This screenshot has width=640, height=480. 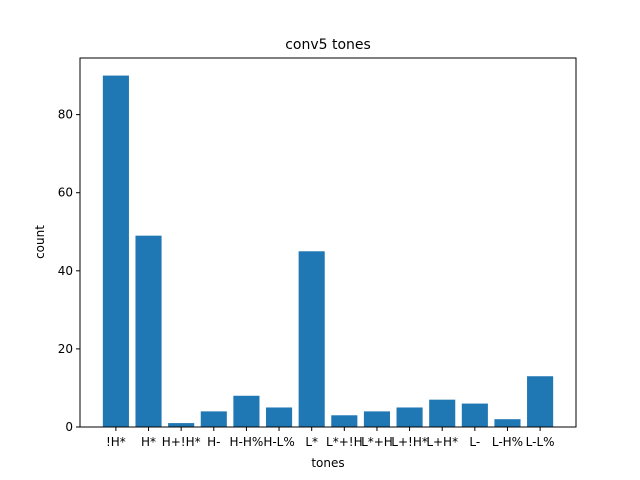 What do you see at coordinates (311, 442) in the screenshot?
I see `x-tick-label: L*` at bounding box center [311, 442].